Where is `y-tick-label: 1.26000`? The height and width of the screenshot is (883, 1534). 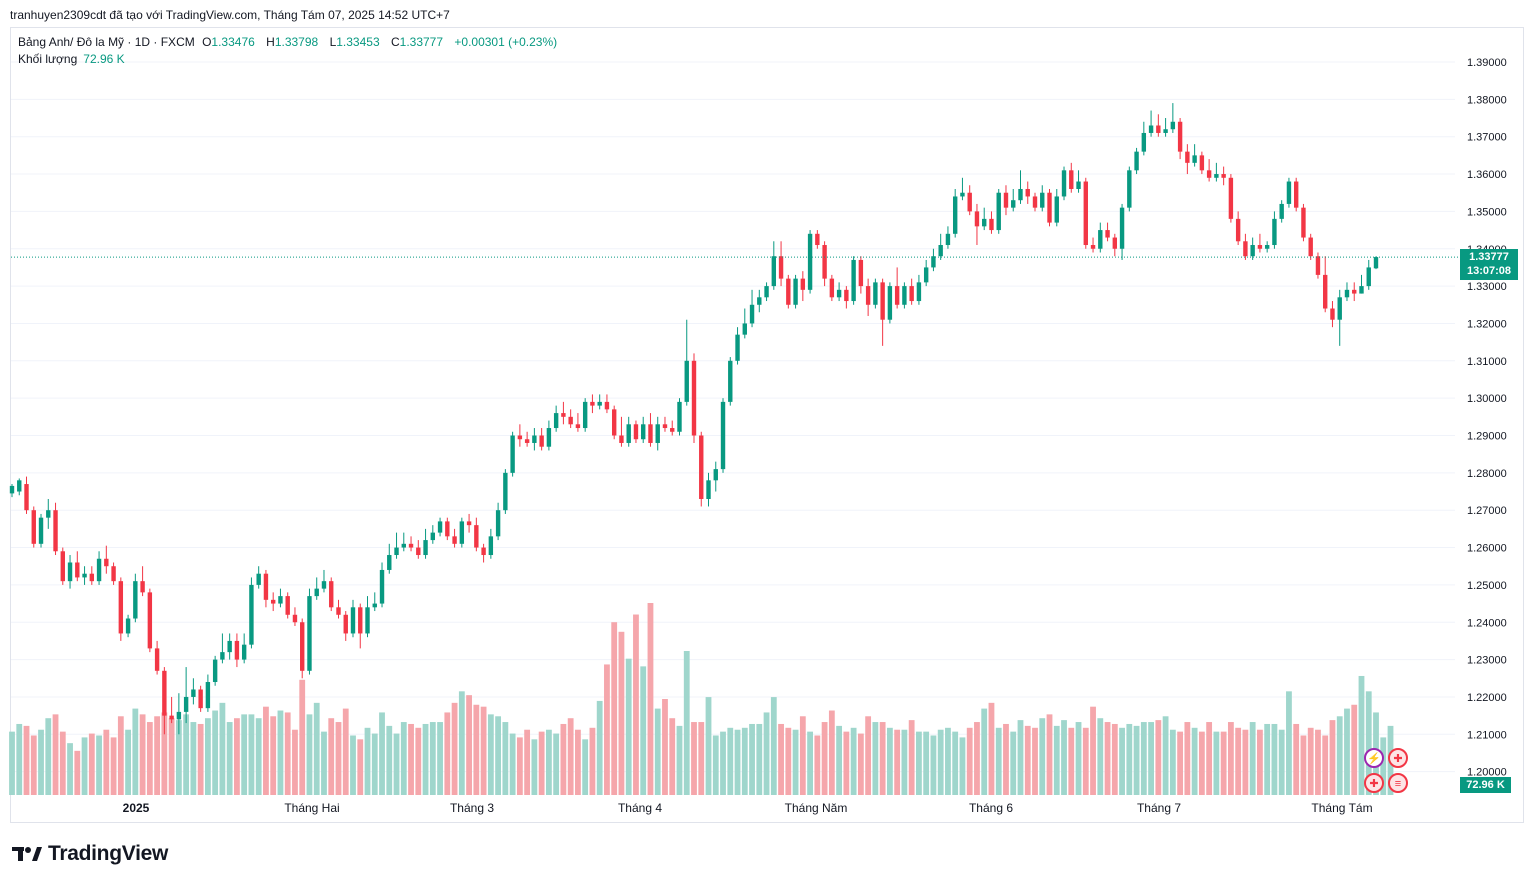
y-tick-label: 1.26000 is located at coordinates (1487, 549).